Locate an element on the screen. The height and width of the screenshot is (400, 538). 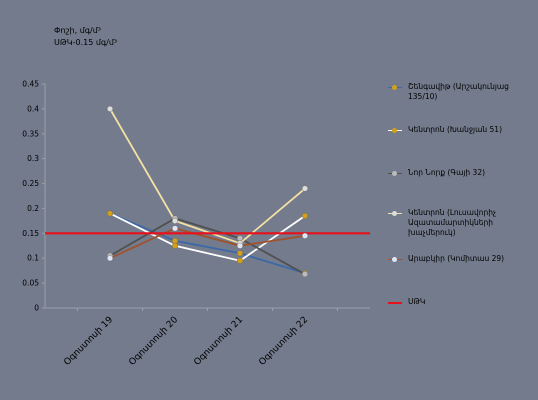
y-tick-label: 0.45 is located at coordinates (30, 84).